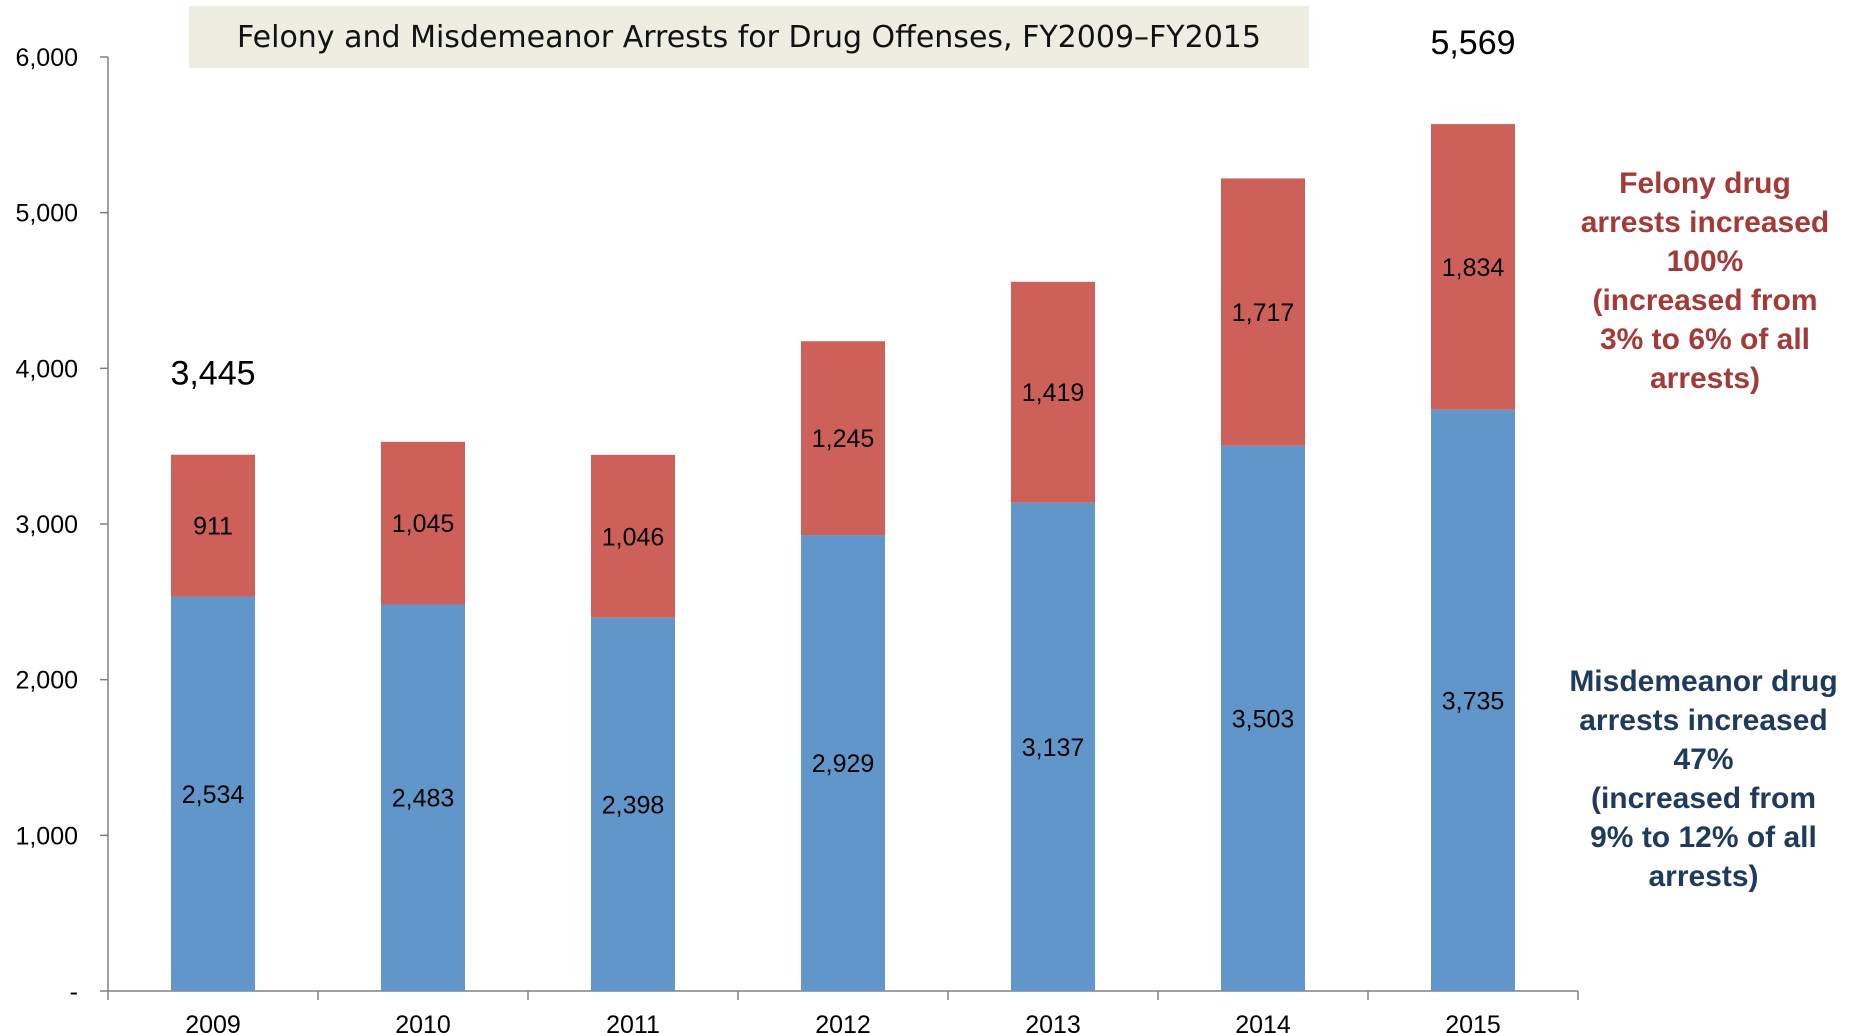  I want to click on data-label: 1,245, so click(843, 439).